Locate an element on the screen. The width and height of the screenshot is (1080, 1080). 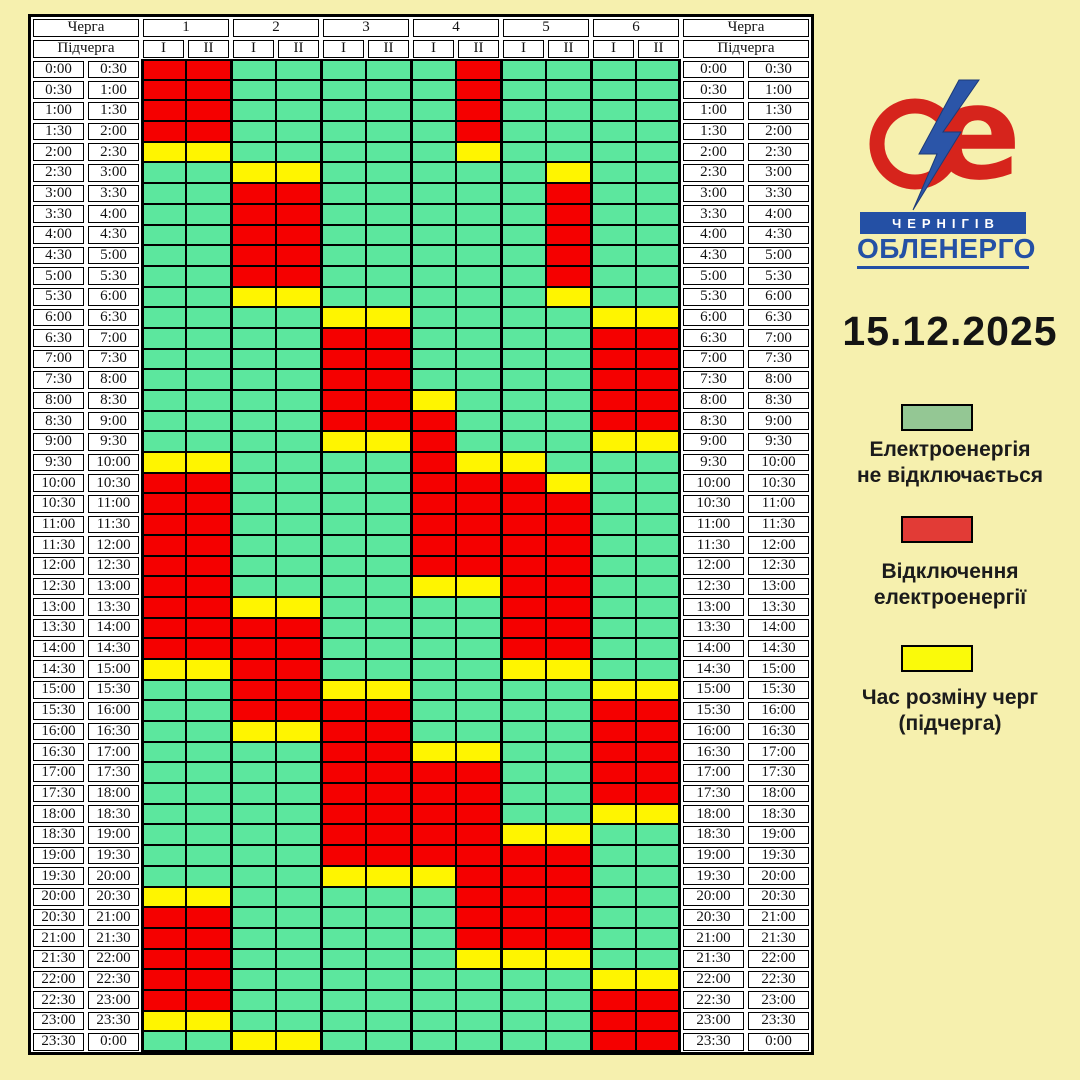
schedule-cell-q6-sub2-6:30 is located at coordinates (658, 338).